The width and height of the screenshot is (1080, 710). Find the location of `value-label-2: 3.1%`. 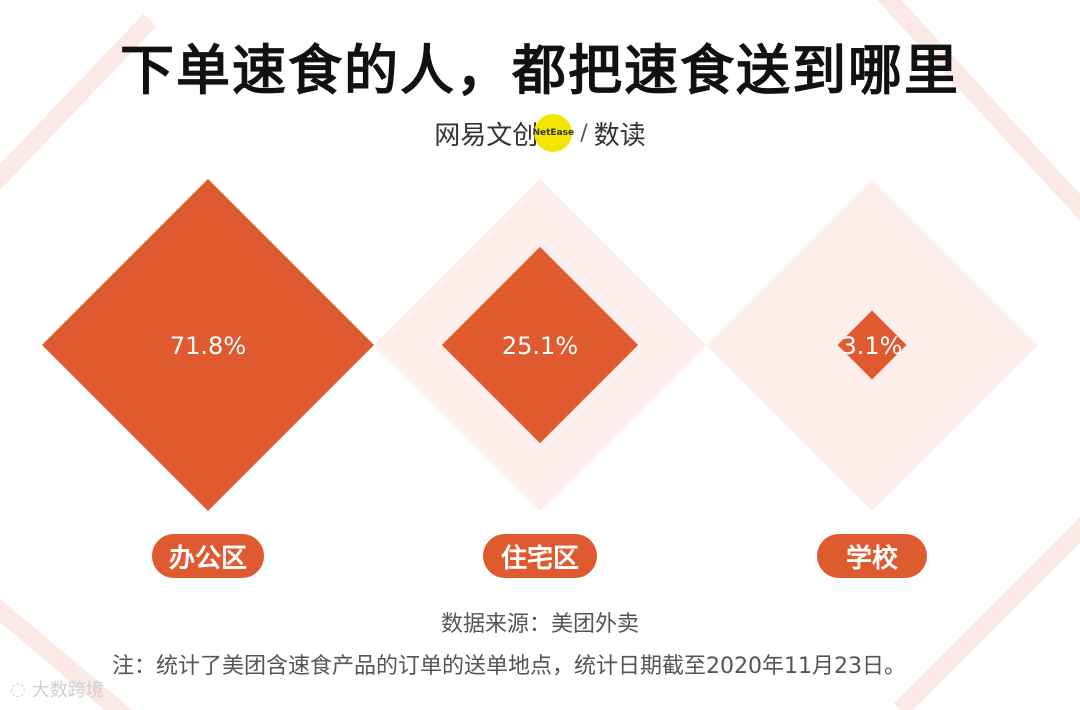

value-label-2: 3.1% is located at coordinates (872, 346).